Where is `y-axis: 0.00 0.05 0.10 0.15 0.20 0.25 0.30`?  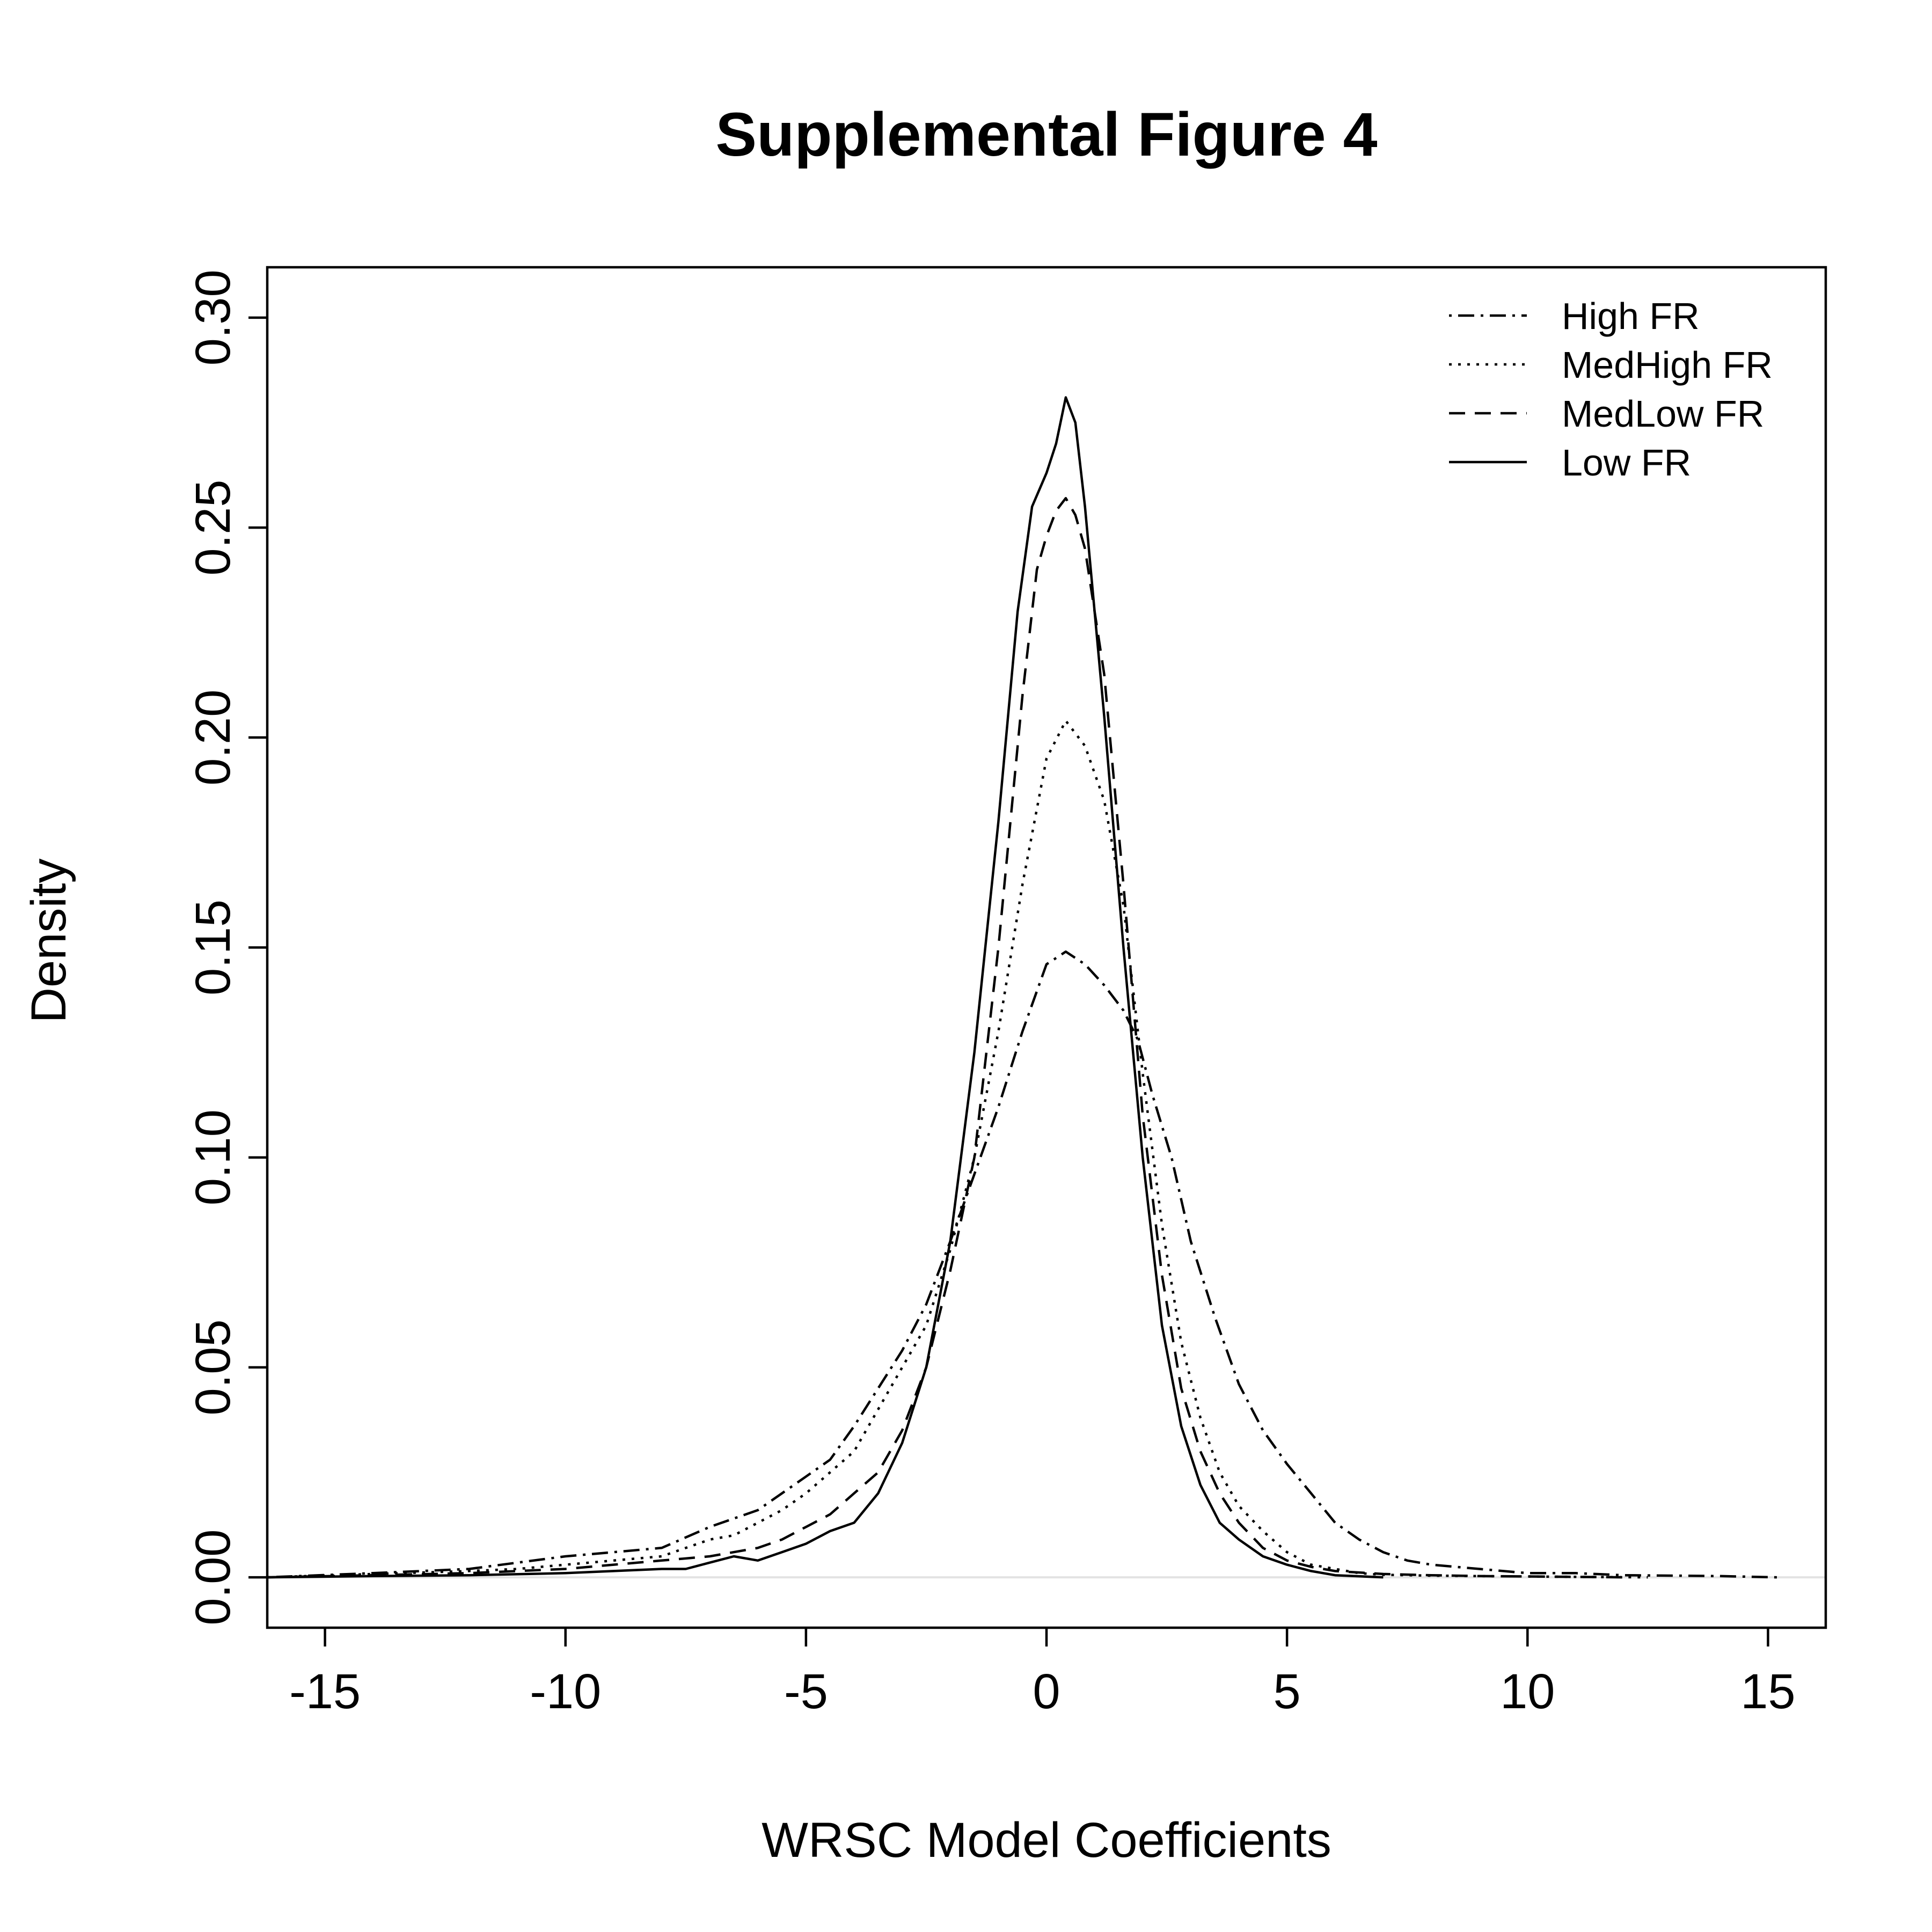 y-axis: 0.00 0.05 0.10 0.15 0.20 0.25 0.30 is located at coordinates (226, 947).